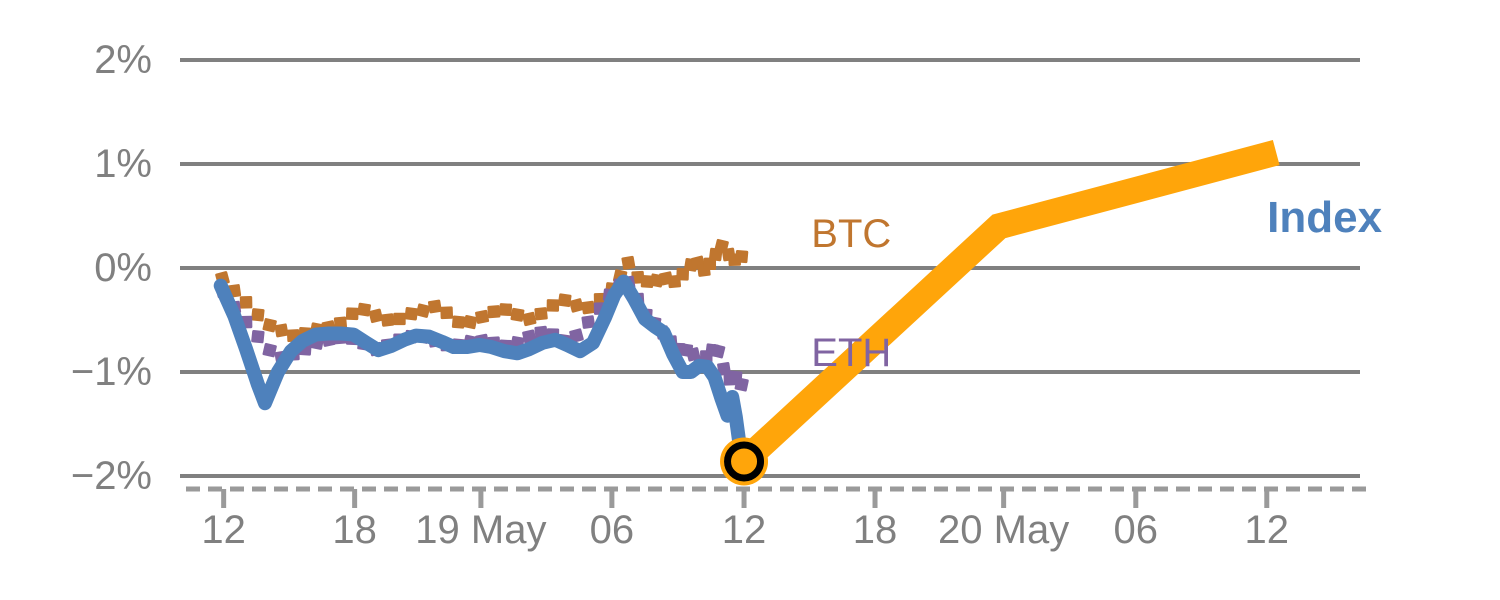 Image resolution: width=1500 pixels, height=600 pixels. Describe the element at coordinates (745, 498) in the screenshot. I see `x-axis-tick-marks` at that location.